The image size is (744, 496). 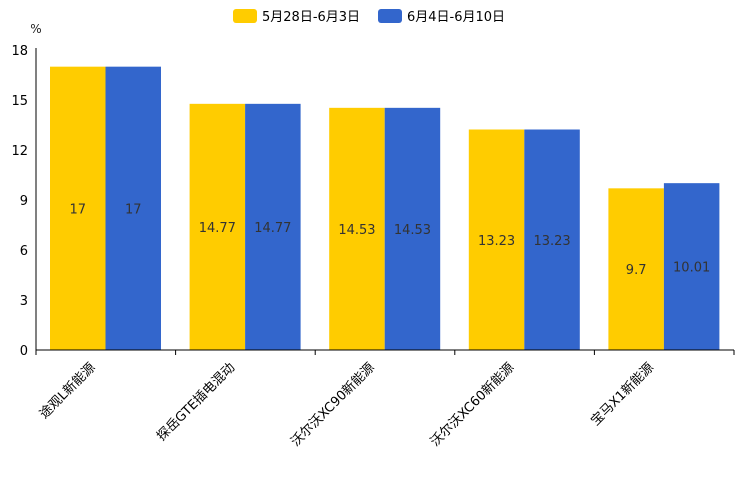 I want to click on bar-value-label: 9.7, so click(x=636, y=270).